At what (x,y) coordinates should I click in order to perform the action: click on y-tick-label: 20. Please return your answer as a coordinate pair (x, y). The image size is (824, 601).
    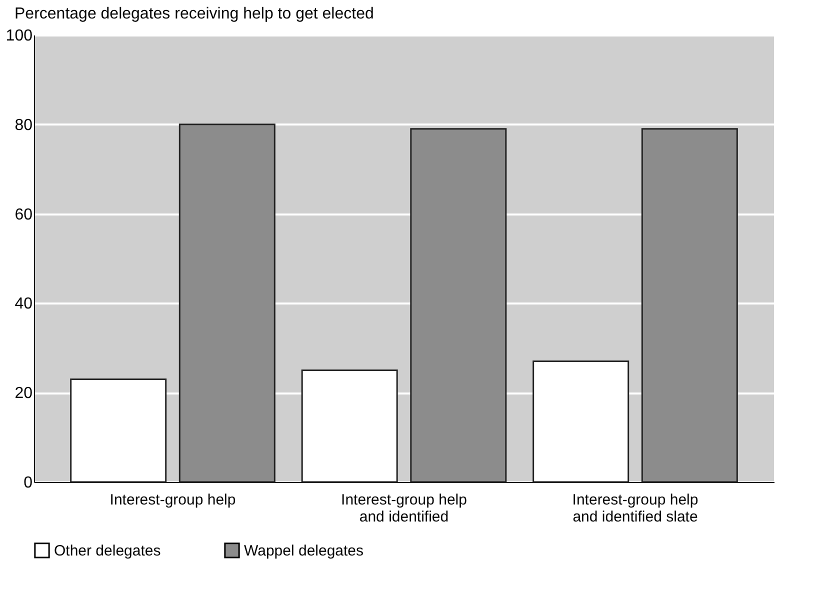
    Looking at the image, I should click on (23, 393).